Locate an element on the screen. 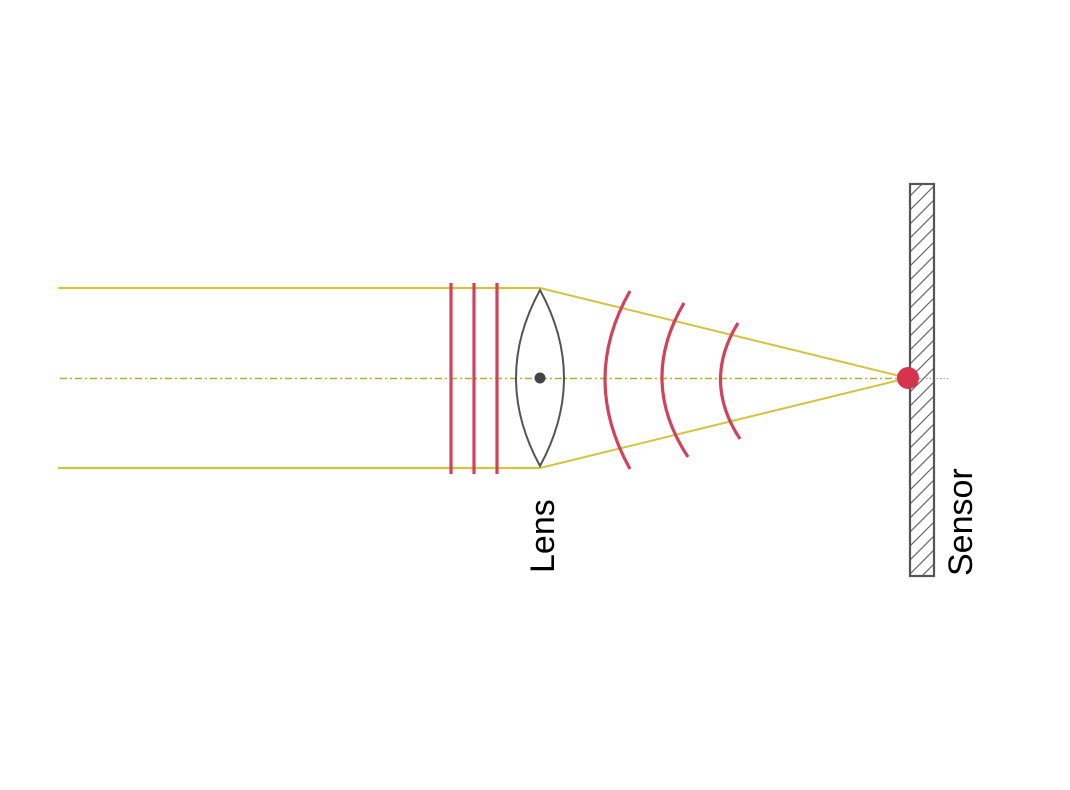 The image size is (1070, 790). lens-shape is located at coordinates (540, 378).